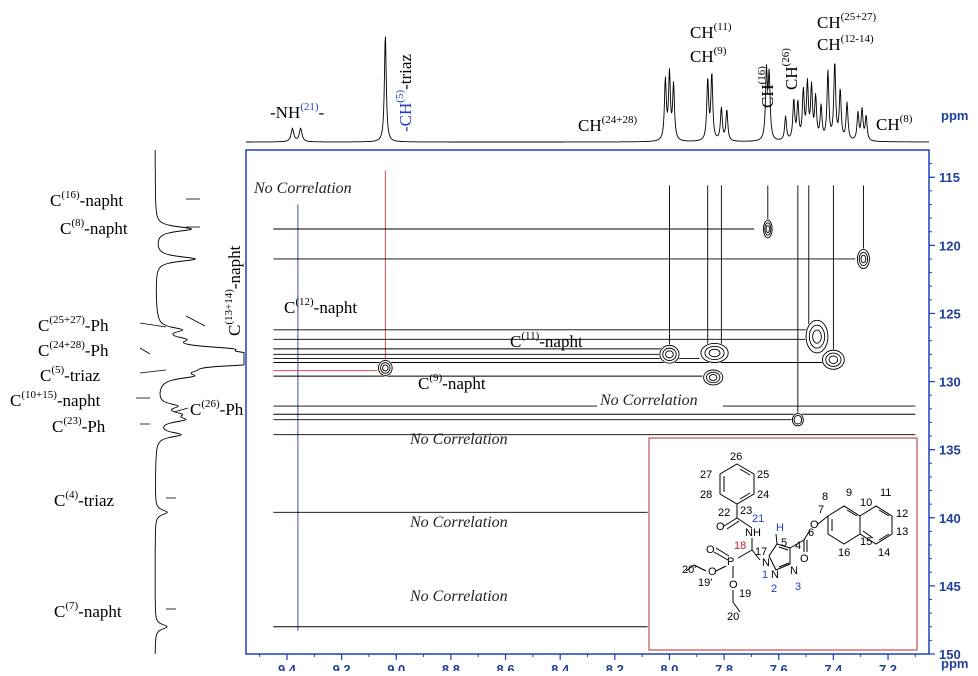  What do you see at coordinates (94, 227) in the screenshot?
I see `label-c8-napht: C(8)-napht` at bounding box center [94, 227].